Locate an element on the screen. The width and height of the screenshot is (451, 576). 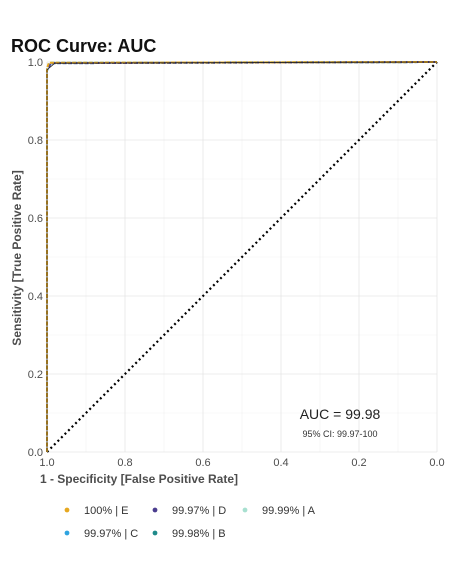
x-tick-label: 0.6 is located at coordinates (202, 463).